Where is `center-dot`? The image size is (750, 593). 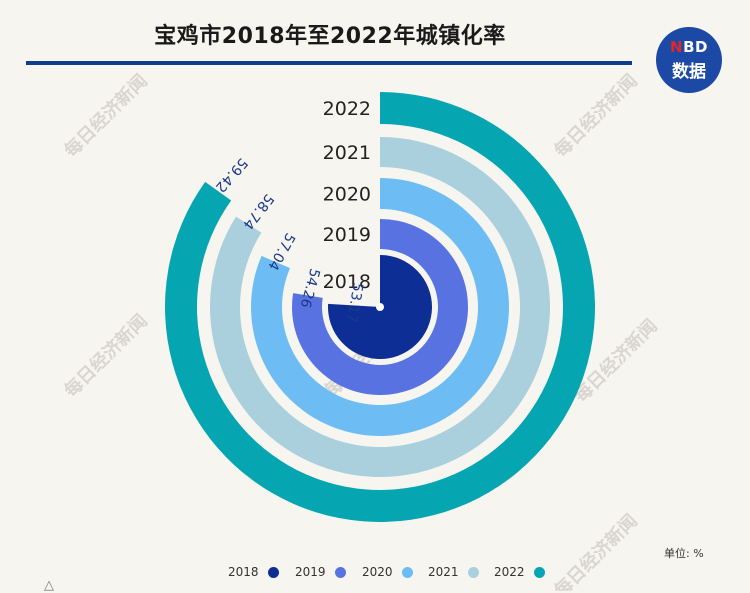
center-dot is located at coordinates (380, 307).